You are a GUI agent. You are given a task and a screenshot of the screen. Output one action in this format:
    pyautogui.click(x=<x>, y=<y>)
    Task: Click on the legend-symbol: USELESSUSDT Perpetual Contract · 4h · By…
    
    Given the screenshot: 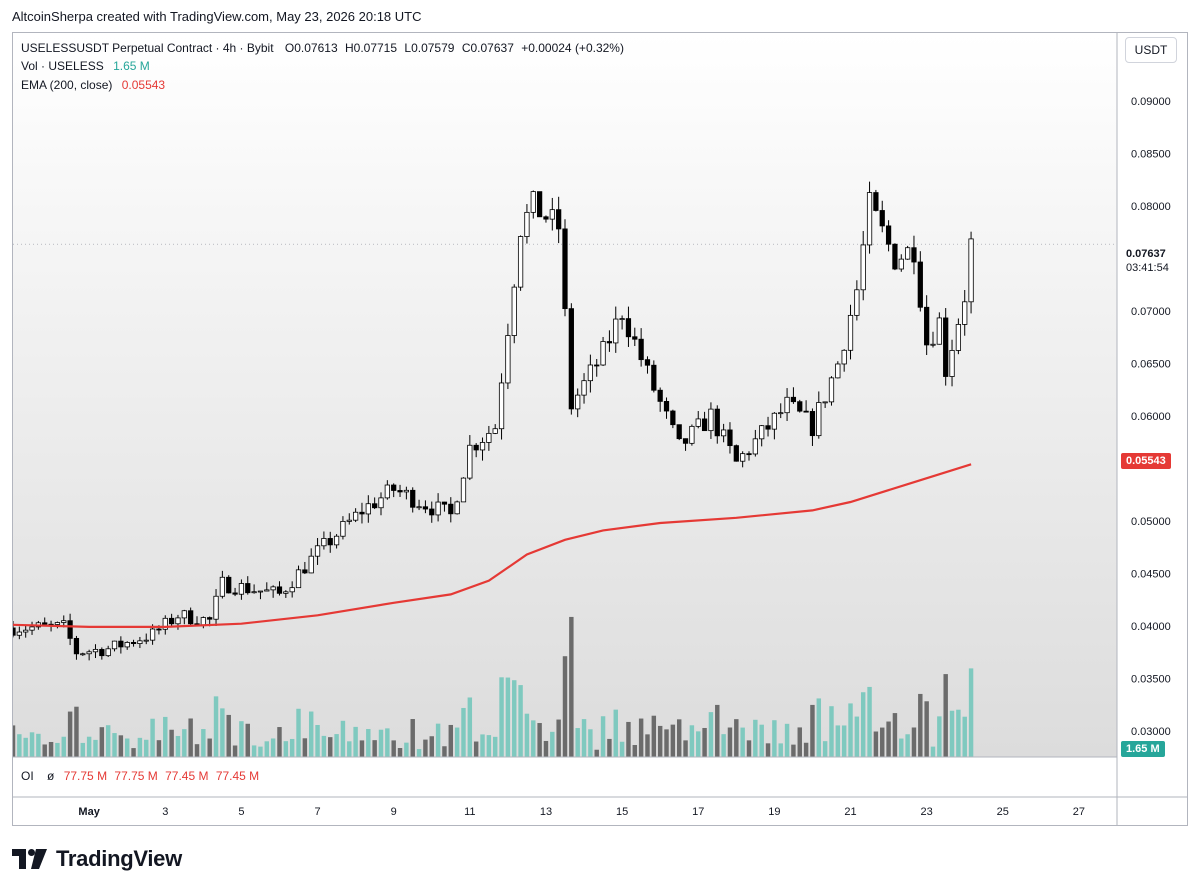 What is the action you would take?
    pyautogui.click(x=147, y=48)
    